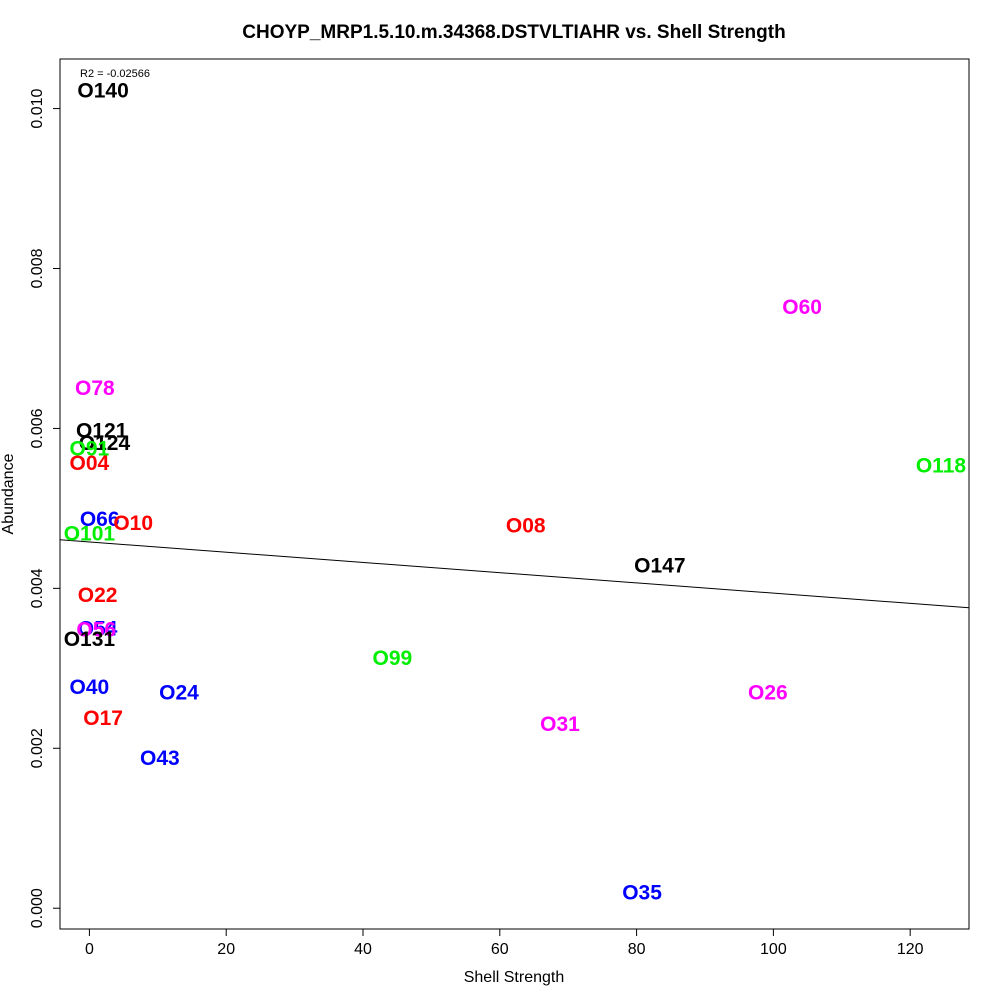 This screenshot has width=1000, height=1000. I want to click on point-label-o24: O24, so click(179, 693).